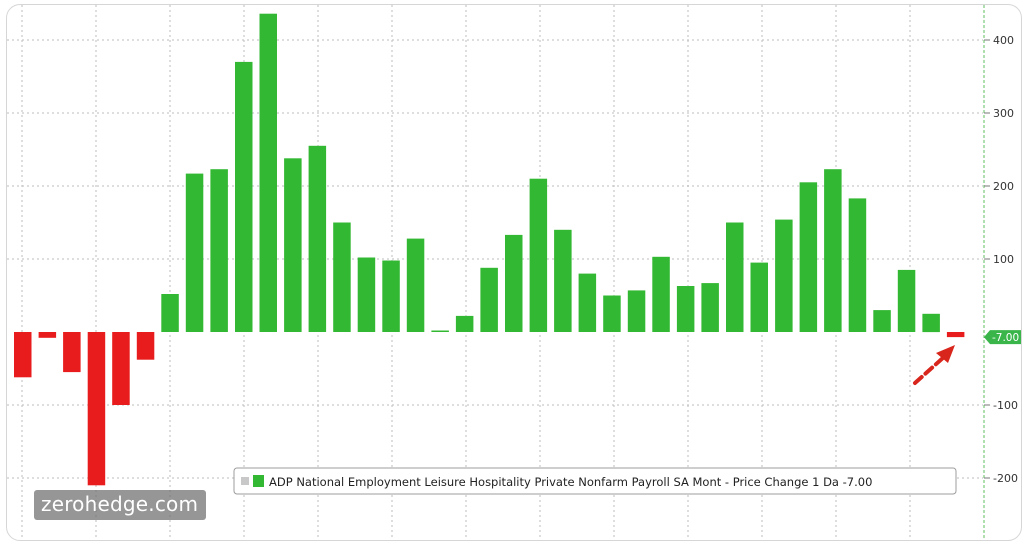 This screenshot has height=545, width=1027. What do you see at coordinates (1005, 405) in the screenshot?
I see `y-tick-label: -100` at bounding box center [1005, 405].